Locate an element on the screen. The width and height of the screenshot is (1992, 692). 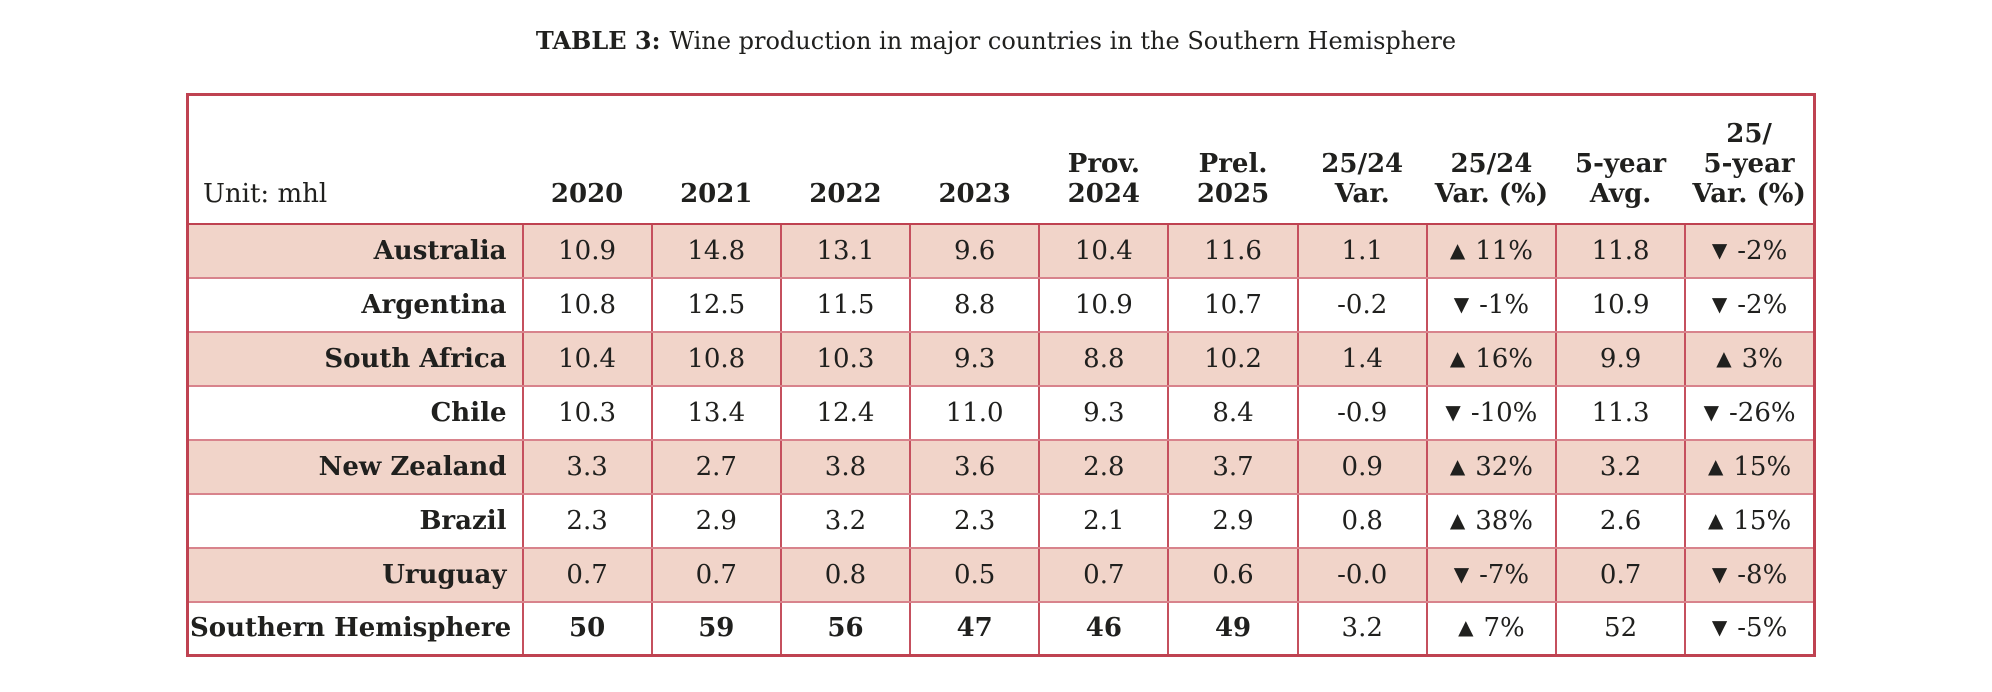
variance-pct-cell: ▲ 38% is located at coordinates (1491, 520).